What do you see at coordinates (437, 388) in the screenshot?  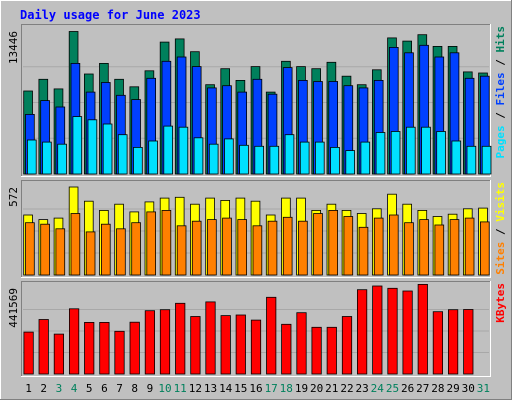 I see `day-label-28: 28` at bounding box center [437, 388].